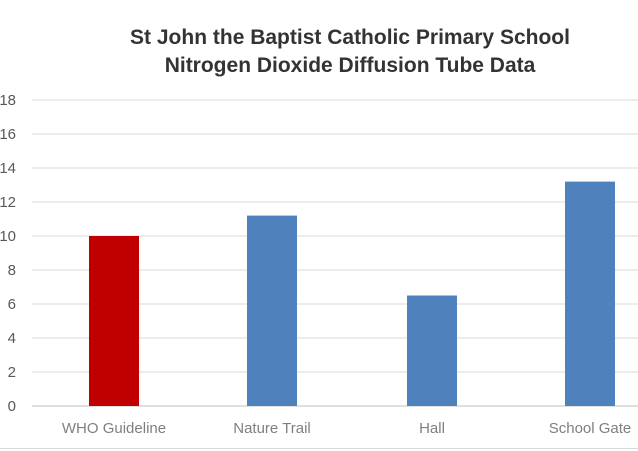 Image resolution: width=638 pixels, height=451 pixels. I want to click on x-category-label: Nature Trail, so click(272, 428).